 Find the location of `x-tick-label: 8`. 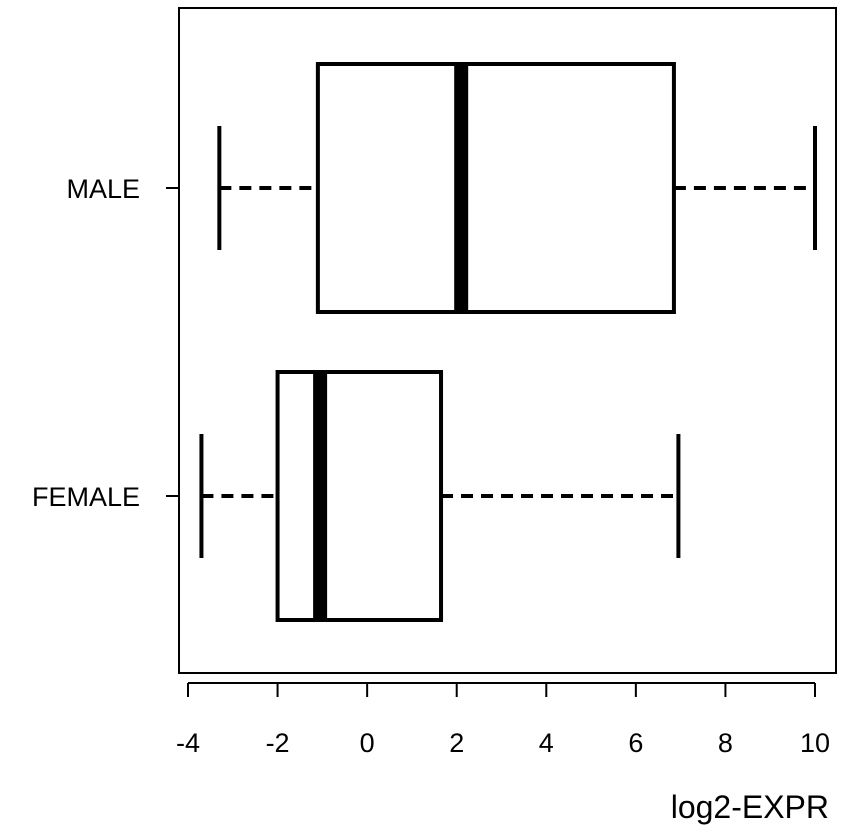

x-tick-label: 8 is located at coordinates (725, 743).